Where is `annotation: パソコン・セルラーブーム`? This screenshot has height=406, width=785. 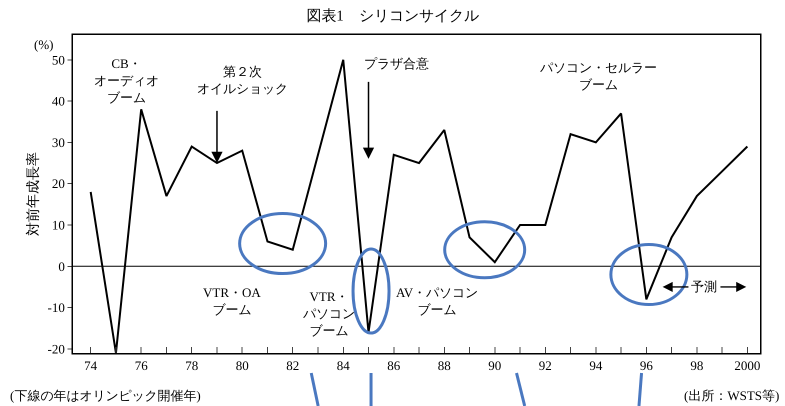
annotation: パソコン・セルラーブーム is located at coordinates (598, 76).